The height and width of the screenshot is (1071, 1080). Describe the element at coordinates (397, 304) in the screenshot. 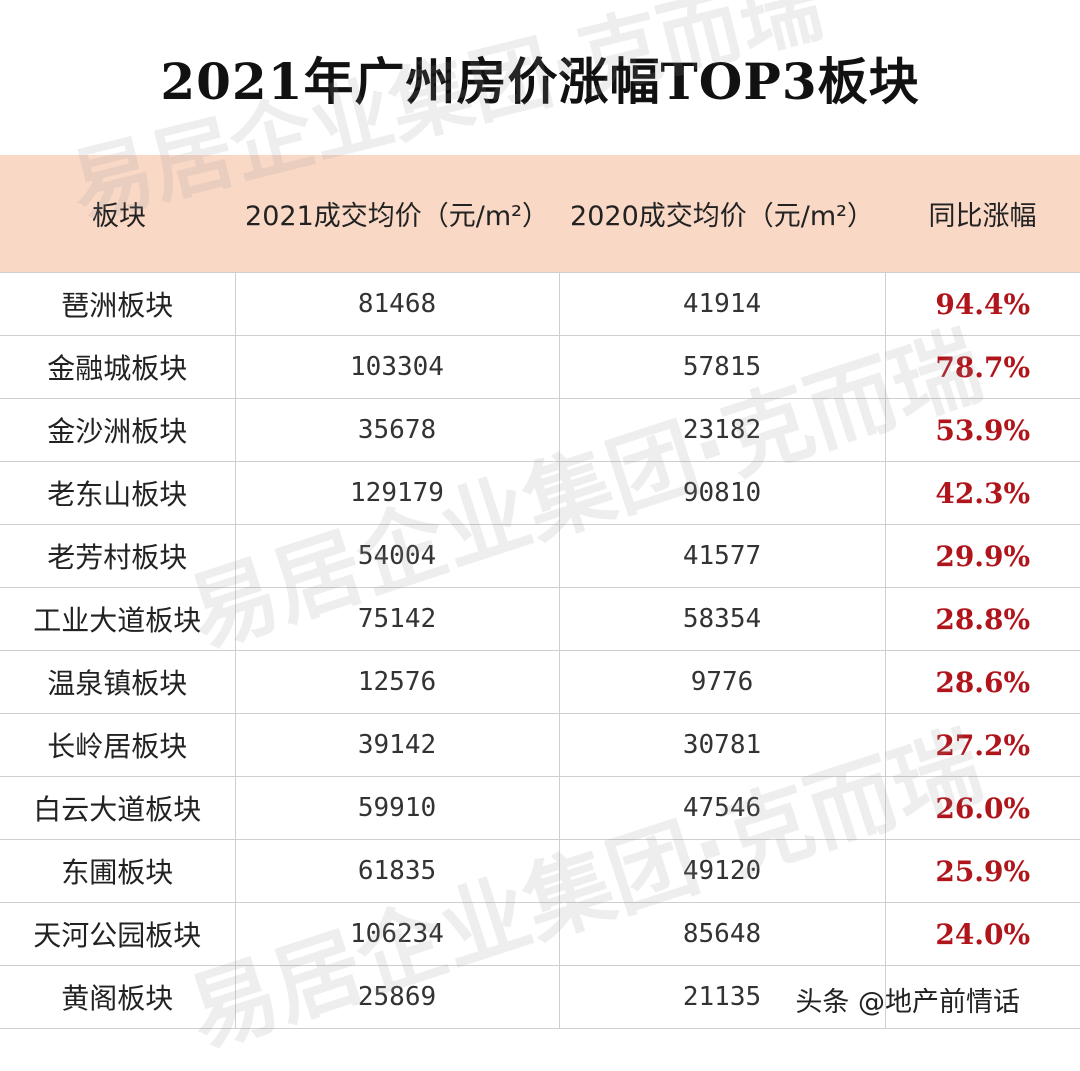

I see `cell-price-2021: 81468` at that location.